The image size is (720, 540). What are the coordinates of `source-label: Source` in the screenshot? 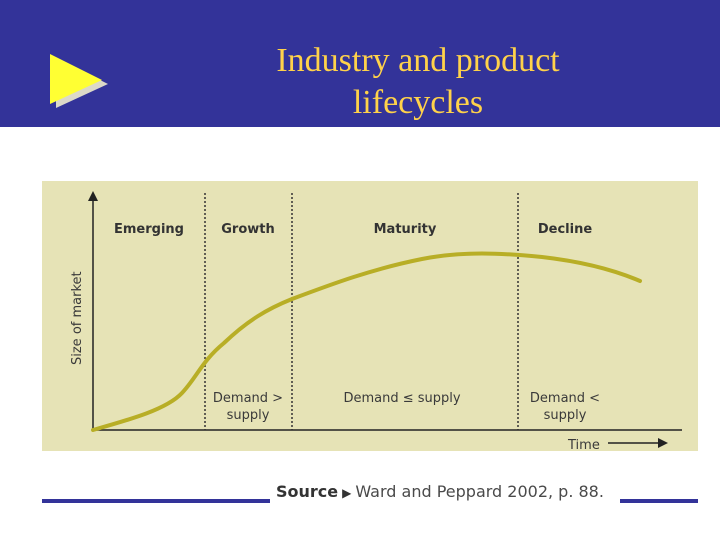 It's located at (307, 491).